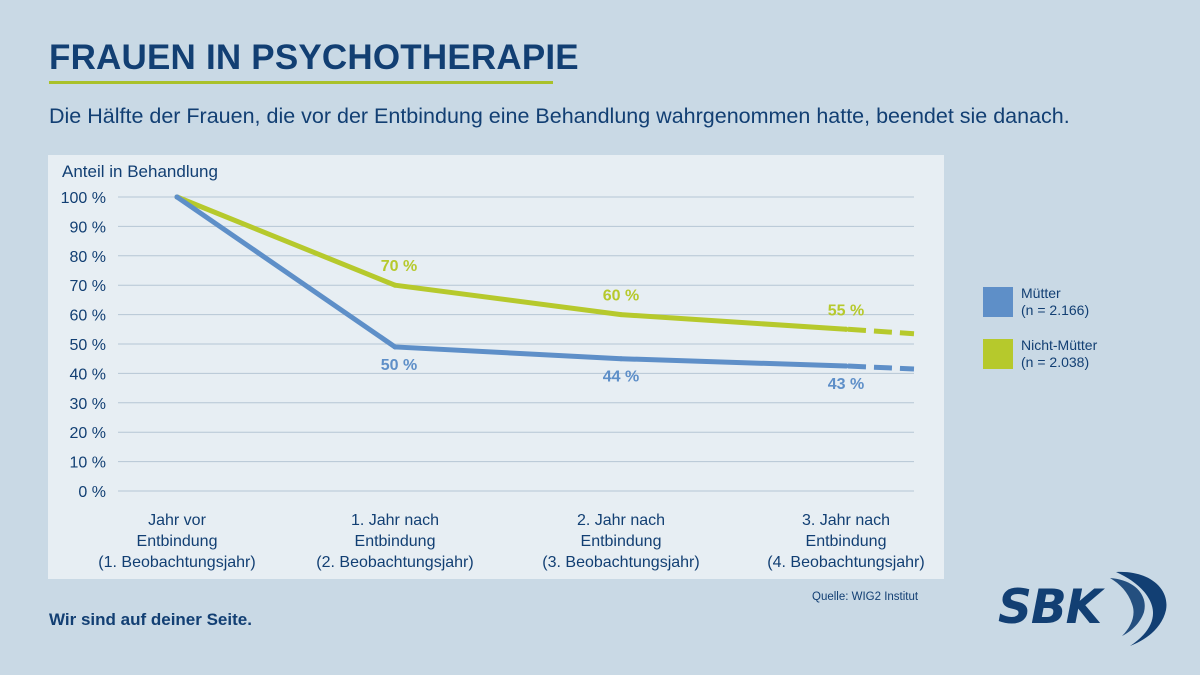 Image resolution: width=1200 pixels, height=675 pixels. What do you see at coordinates (1041, 293) in the screenshot?
I see `legend-label-muetter: Mütter` at bounding box center [1041, 293].